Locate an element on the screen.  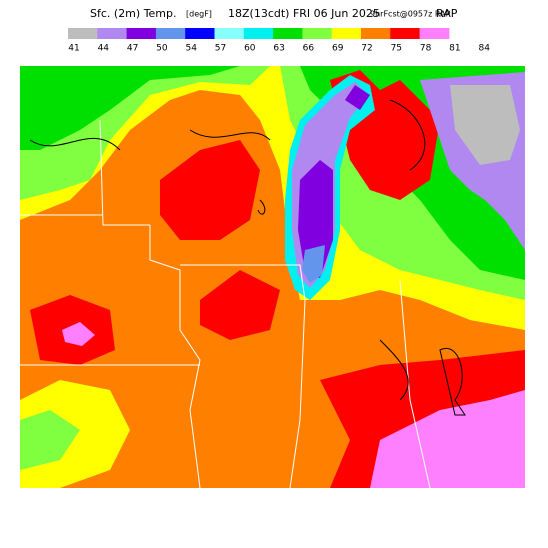
colorbar-label: 47 is located at coordinates (132, 49).